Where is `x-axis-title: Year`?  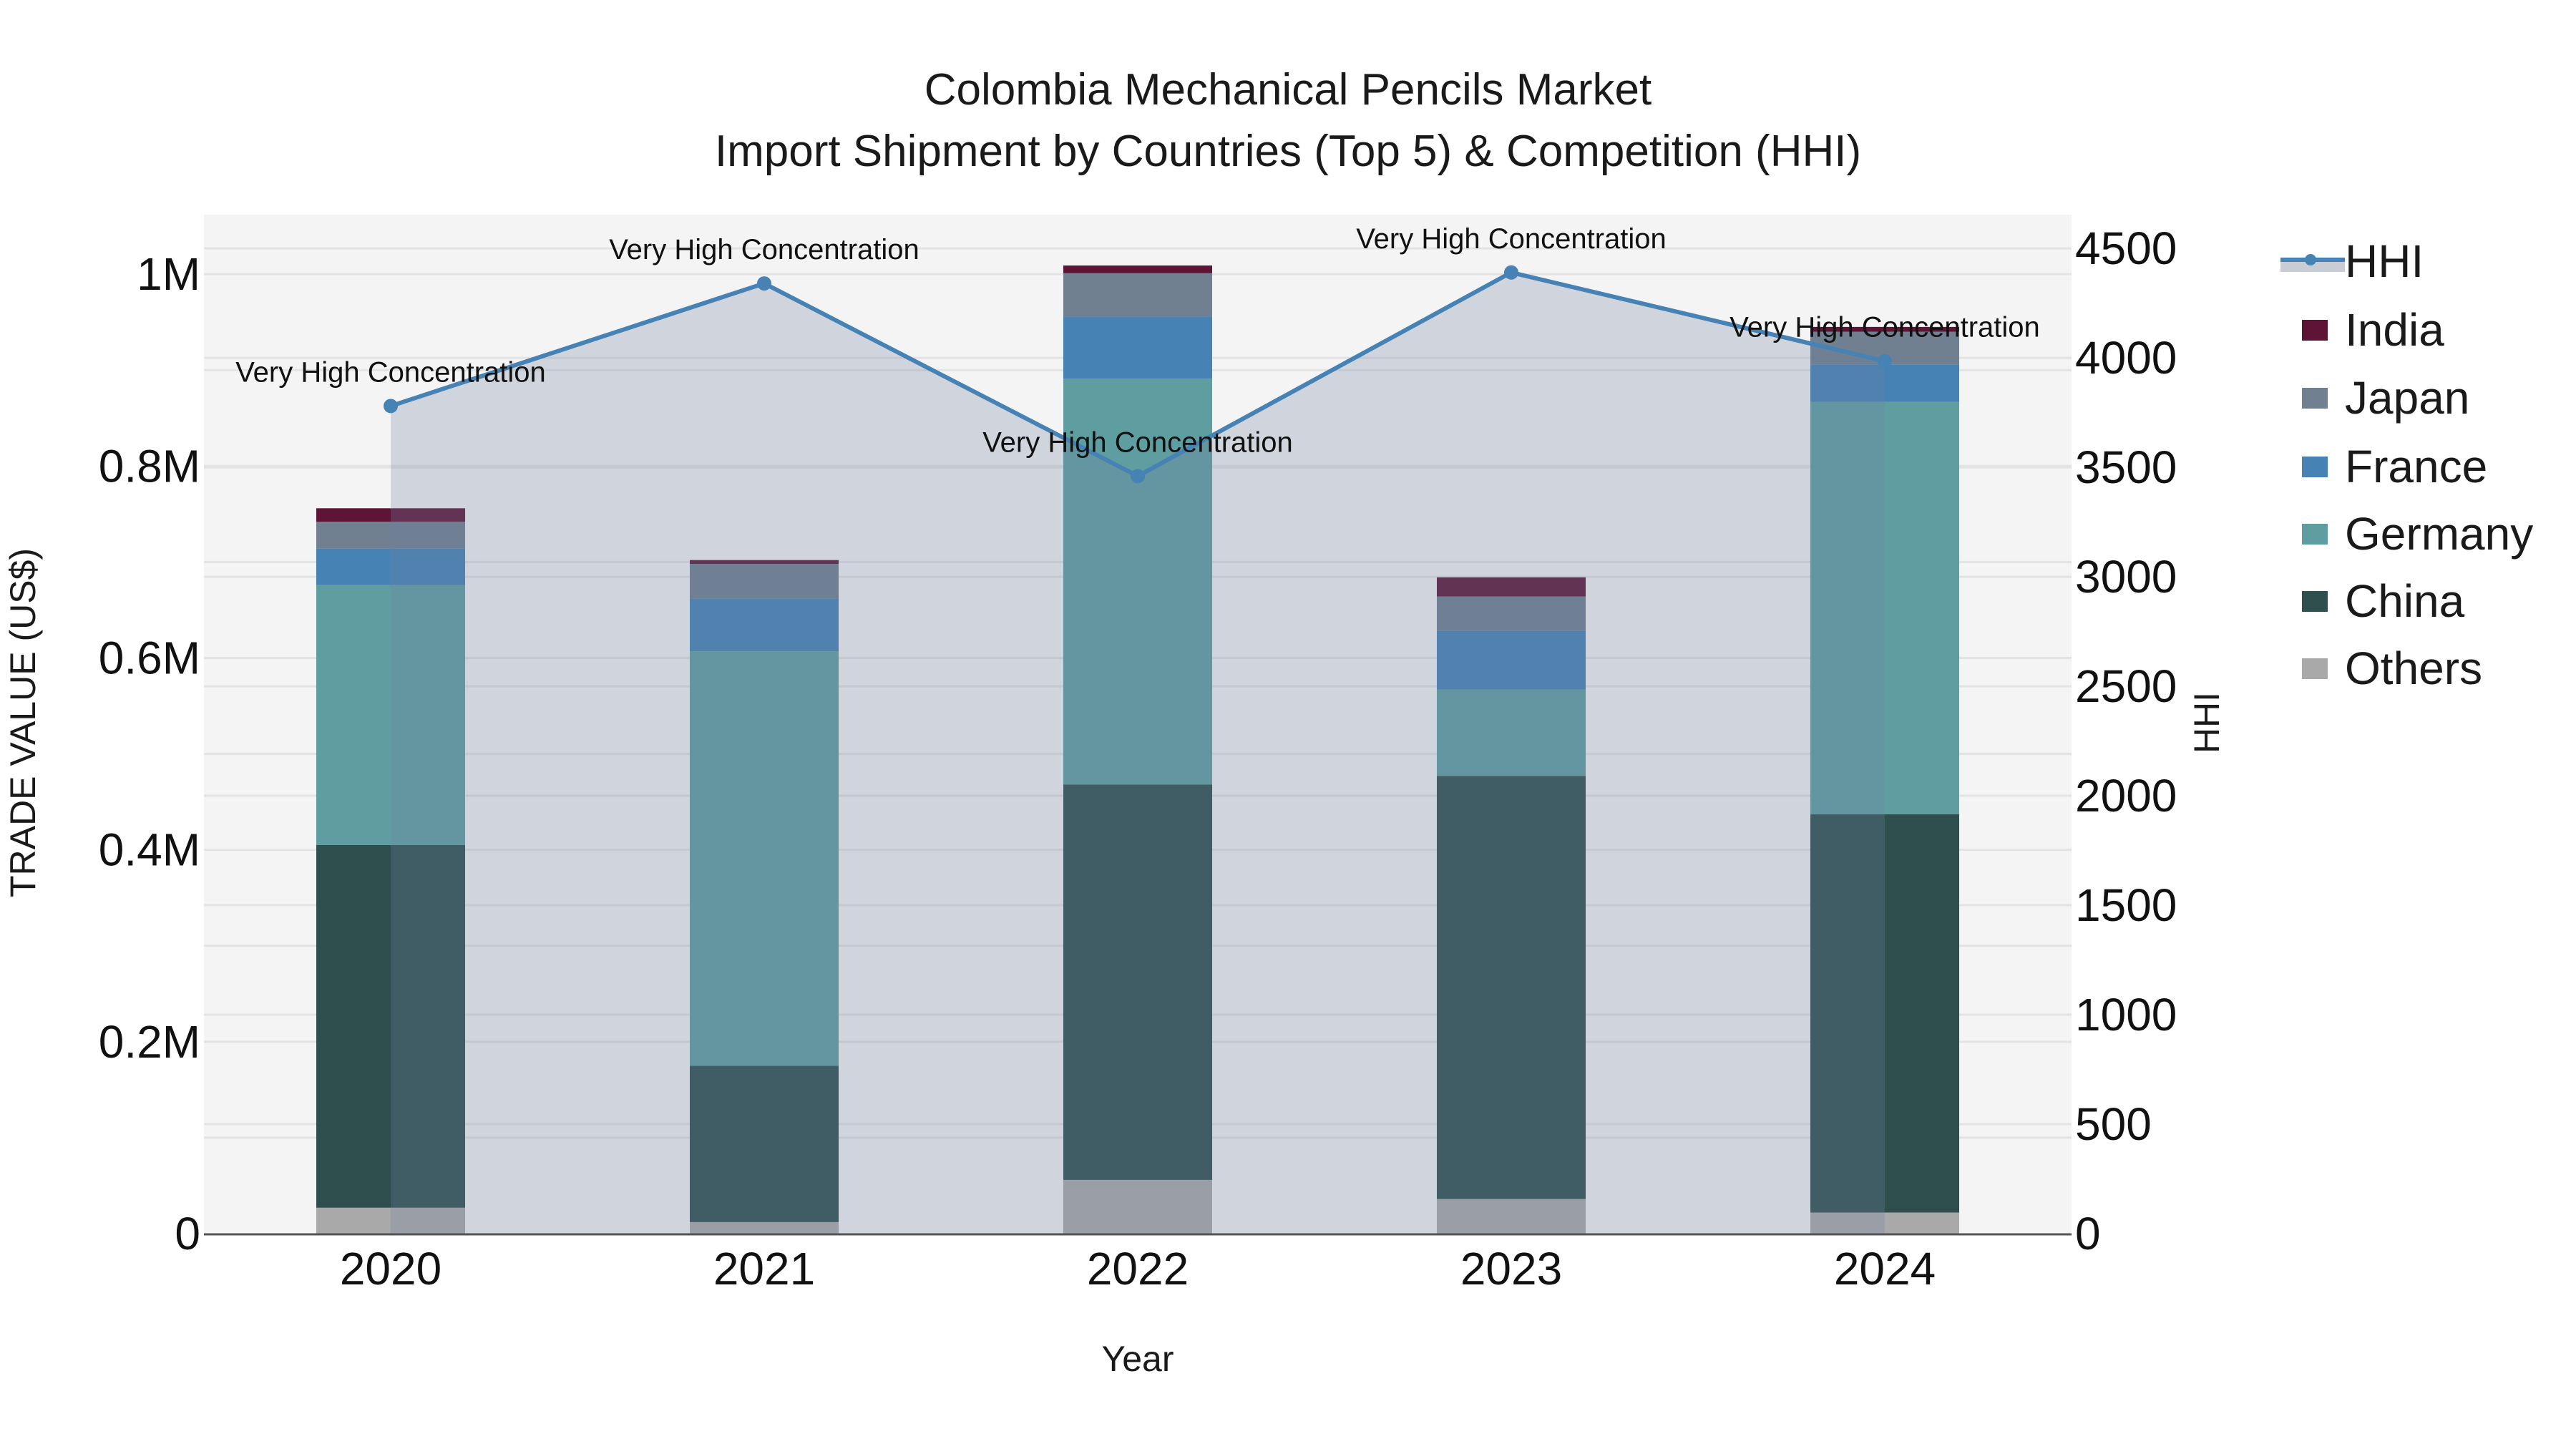
x-axis-title: Year is located at coordinates (1137, 1359).